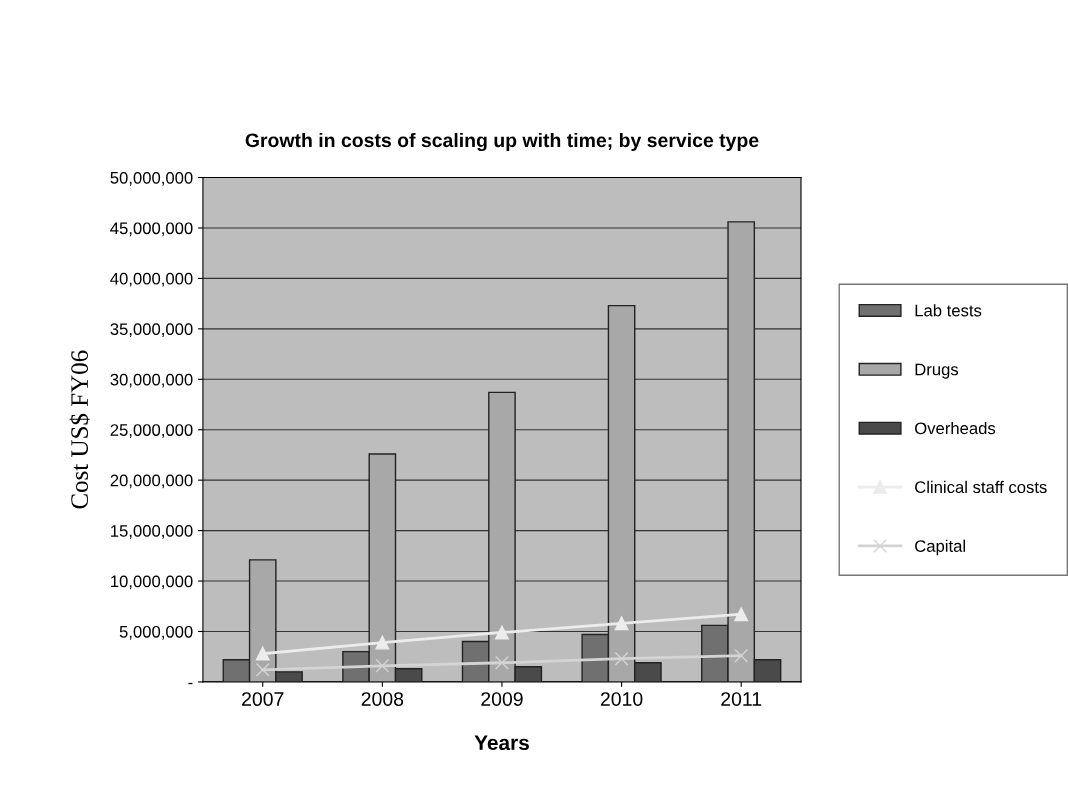 This screenshot has width=1068, height=807. Describe the element at coordinates (501, 743) in the screenshot. I see `x-axis-title: Years` at that location.